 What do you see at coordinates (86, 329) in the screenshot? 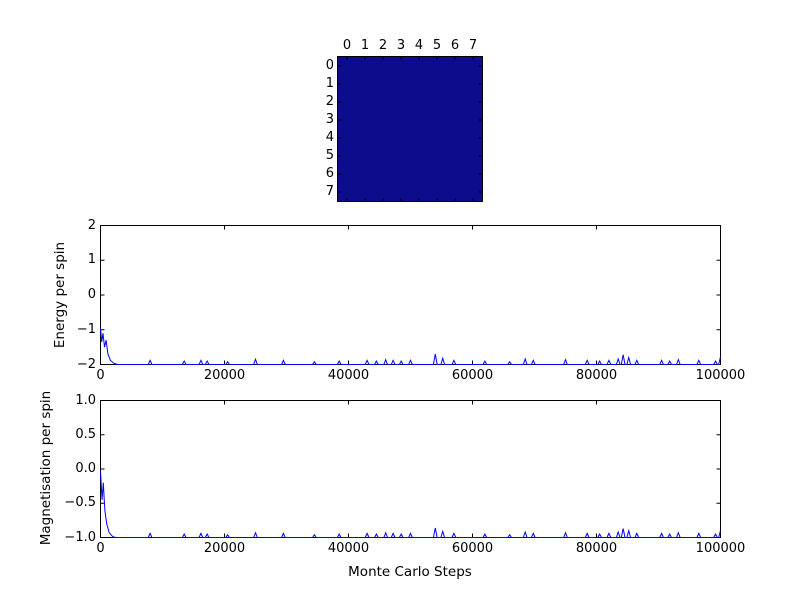
I see `y-tick-label: −1` at bounding box center [86, 329].